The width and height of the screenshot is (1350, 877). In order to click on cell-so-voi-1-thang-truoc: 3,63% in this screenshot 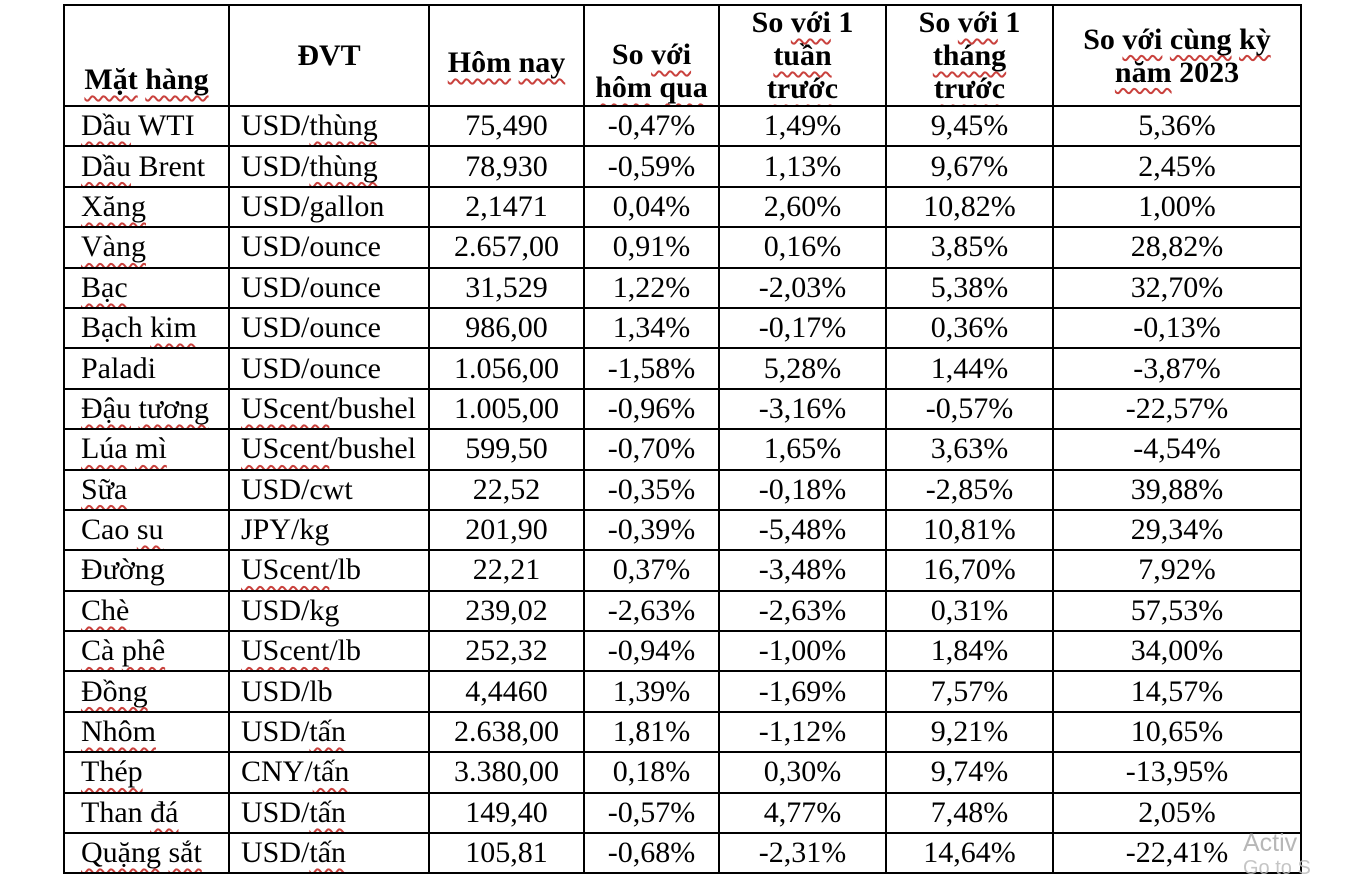, I will do `click(969, 449)`.